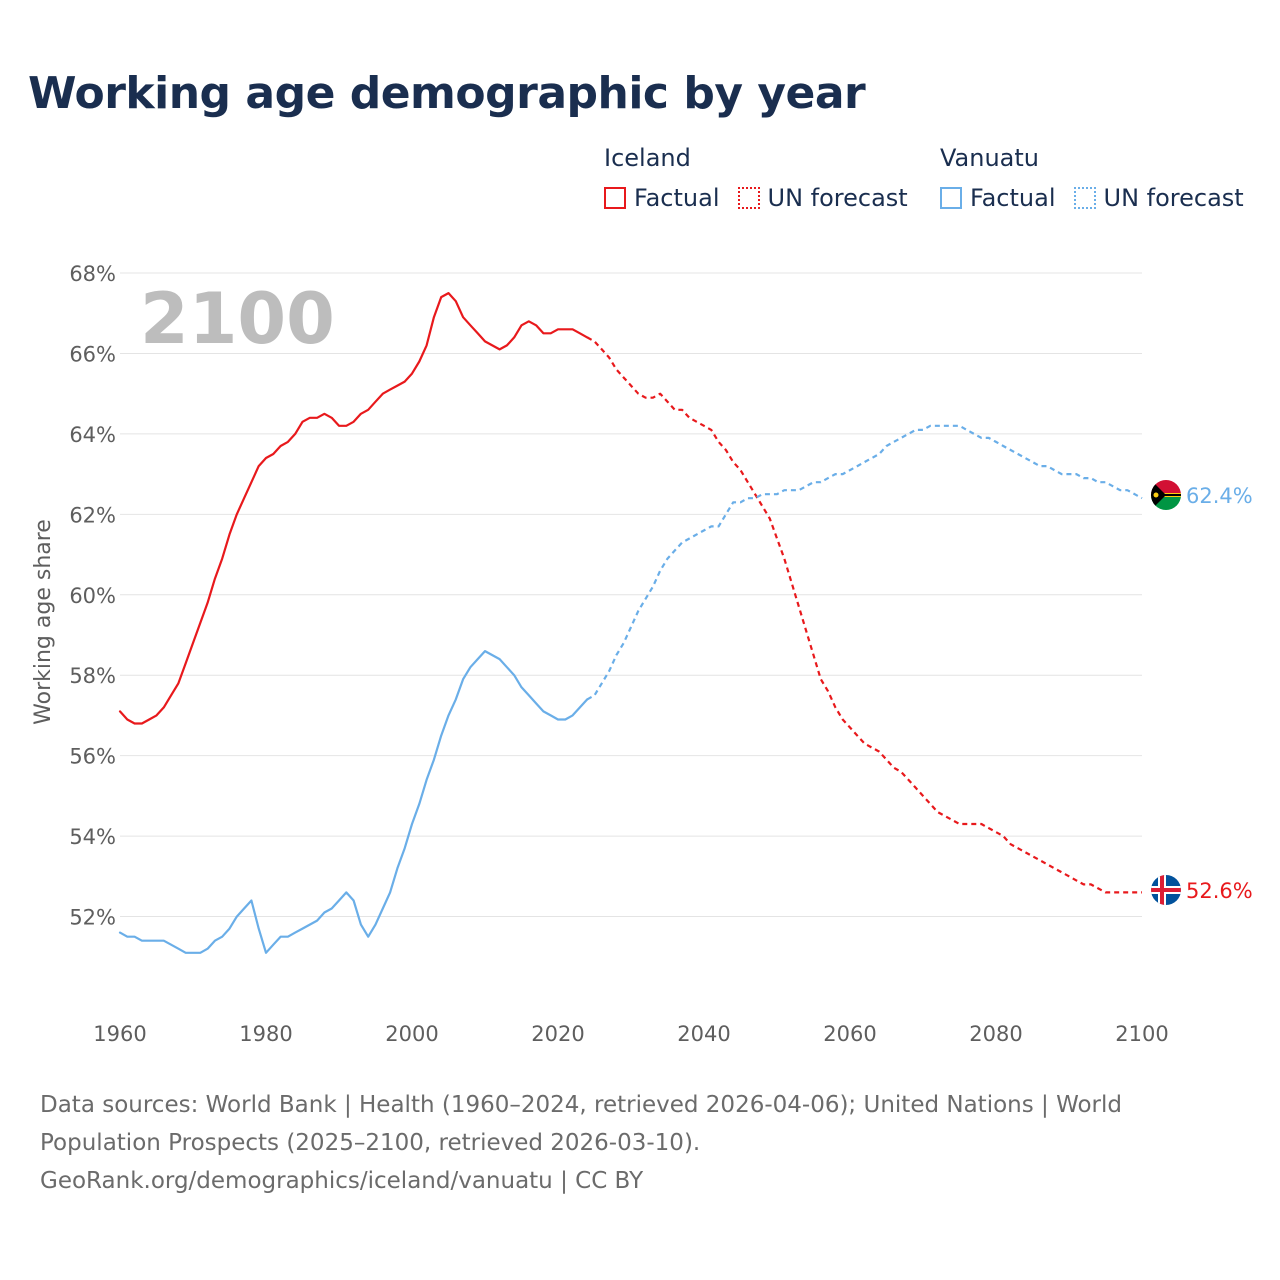 This screenshot has height=1280, width=1280. I want to click on vanuatu-flag-icon, so click(1166, 495).